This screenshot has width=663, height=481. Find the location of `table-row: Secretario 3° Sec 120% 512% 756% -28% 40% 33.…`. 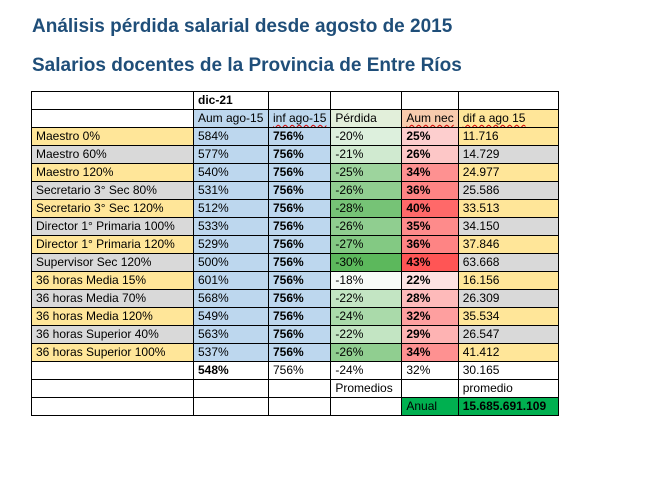

table-row: Secretario 3° Sec 120% 512% 756% -28% 40% 33.… is located at coordinates (295, 208).